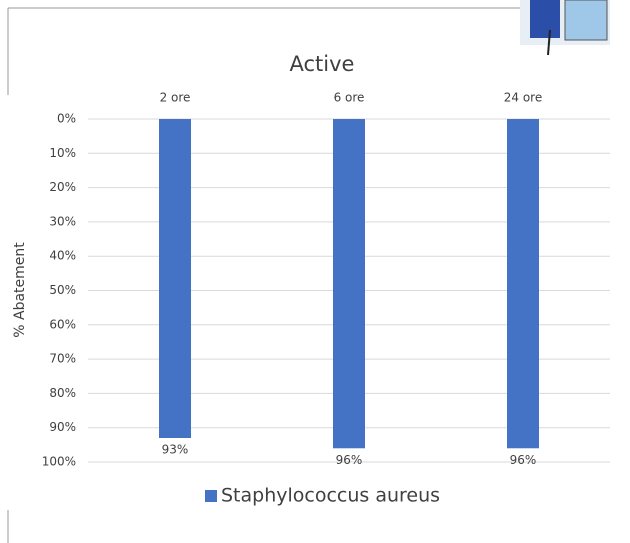  I want to click on y-tick-label: 90%, so click(62, 427).